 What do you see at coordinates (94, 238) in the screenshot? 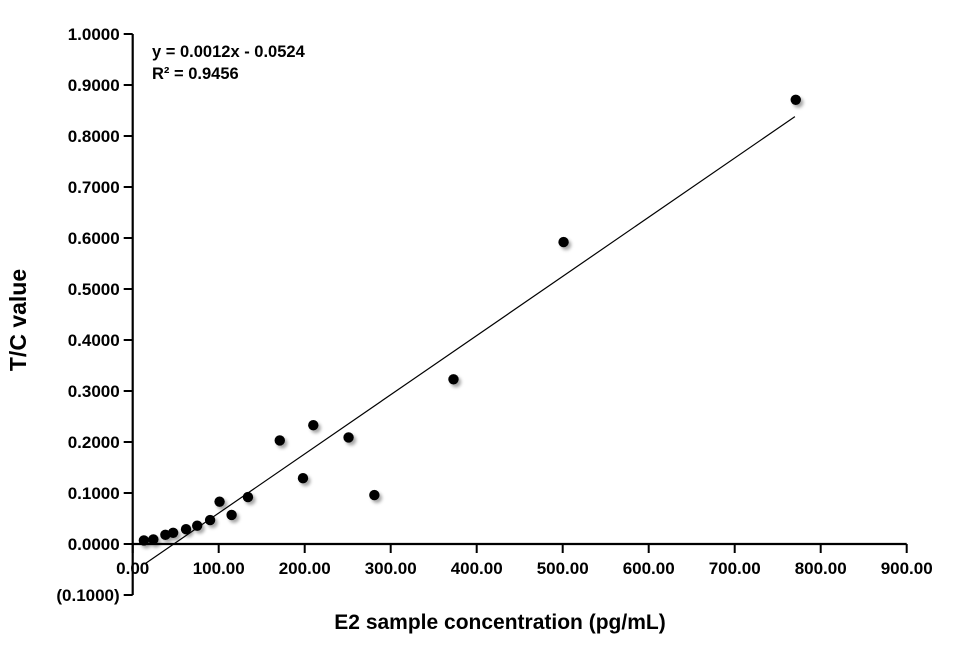
I see `y-tick-label: 0.6000` at bounding box center [94, 238].